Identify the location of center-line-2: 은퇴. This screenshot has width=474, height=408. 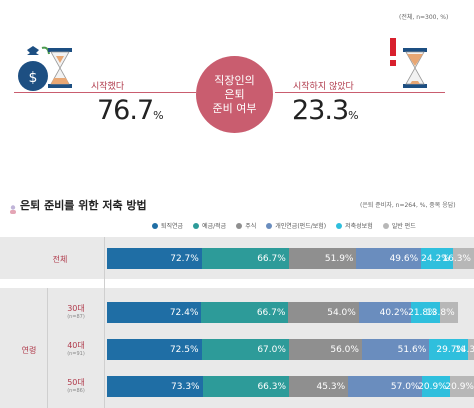
(234, 94).